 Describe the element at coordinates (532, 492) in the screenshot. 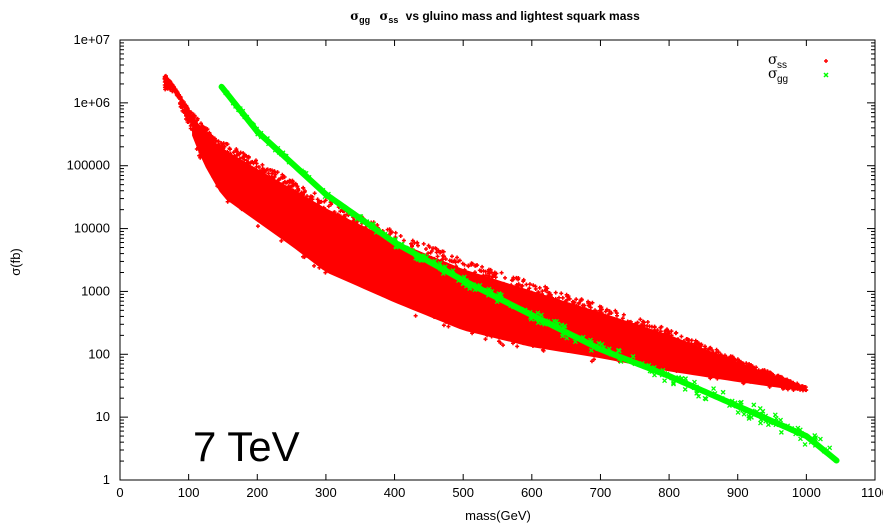

I see `x-tick-label: 600` at that location.